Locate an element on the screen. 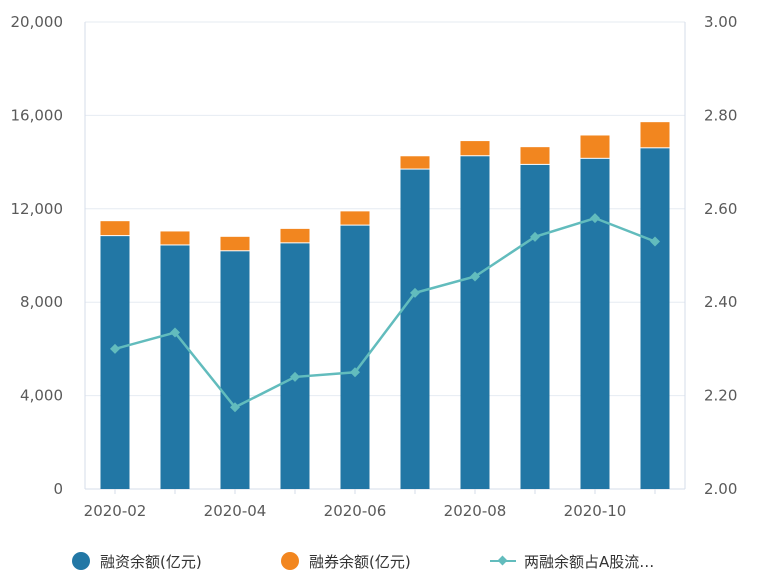 This screenshot has width=769, height=586. legend-item-financing: 融资余额(亿元) is located at coordinates (137, 561).